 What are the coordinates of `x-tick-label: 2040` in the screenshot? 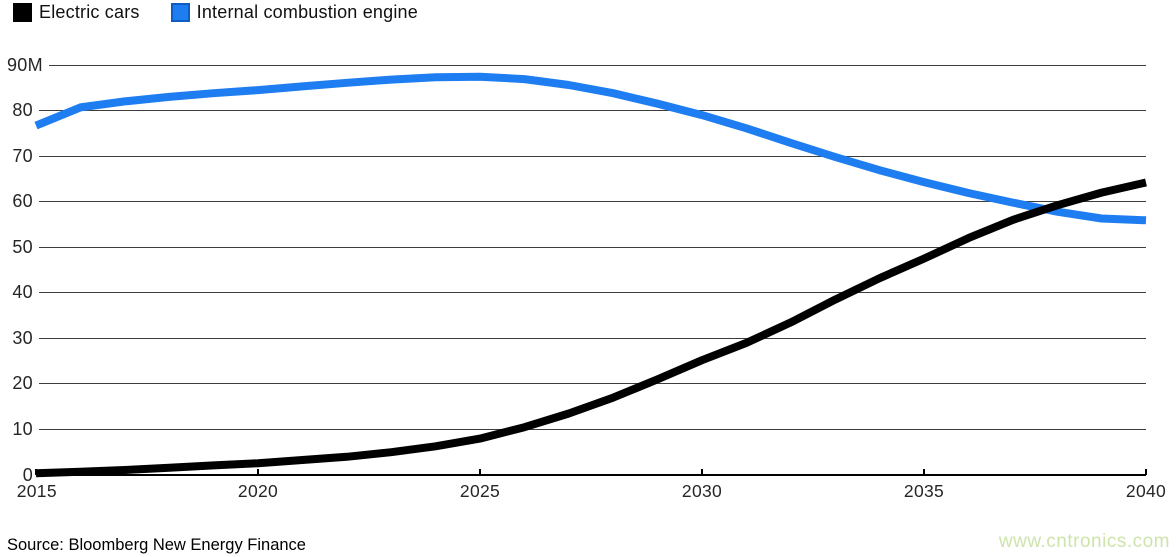 It's located at (1146, 491).